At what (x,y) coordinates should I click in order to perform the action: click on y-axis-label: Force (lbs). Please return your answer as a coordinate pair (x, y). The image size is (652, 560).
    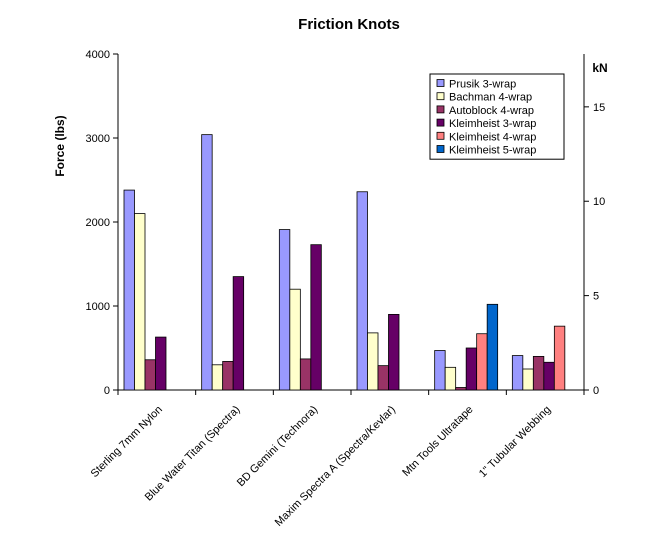
    Looking at the image, I should click on (60, 145).